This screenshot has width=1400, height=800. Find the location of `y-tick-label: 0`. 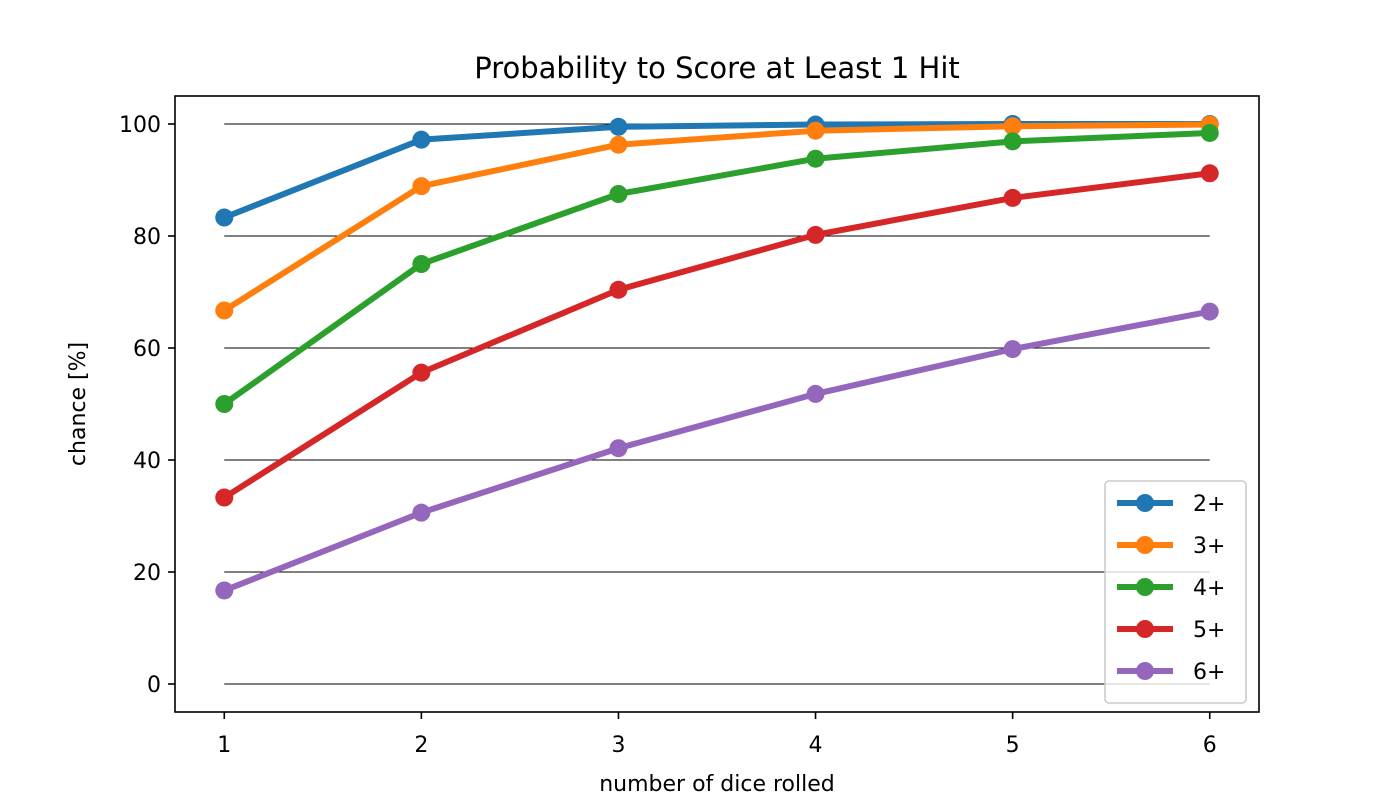

y-tick-label: 0 is located at coordinates (154, 685).